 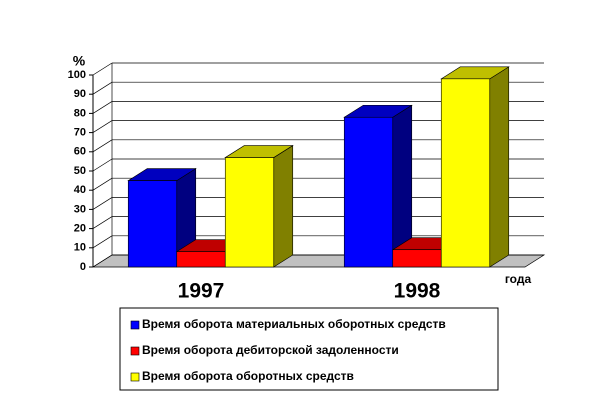 I want to click on y-tick-label: 50, so click(x=80, y=171).